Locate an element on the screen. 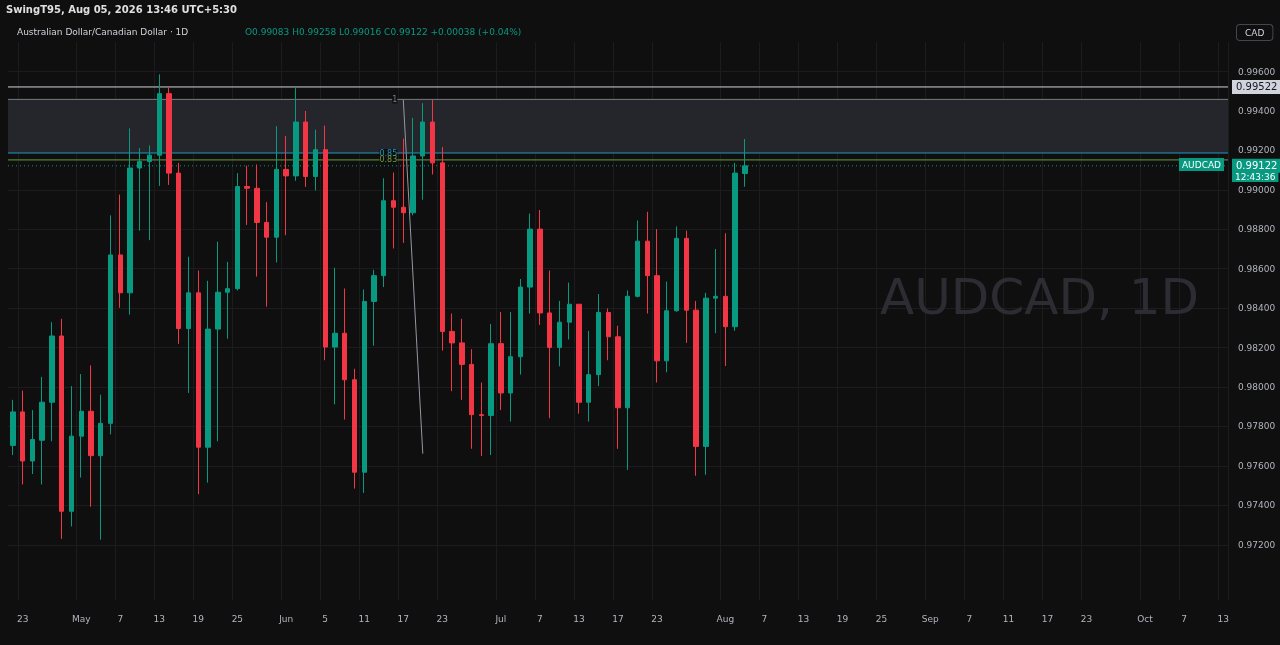 This screenshot has height=645, width=1280. chart-title: Australian Dollar/Canadian Dollar · 1D is located at coordinates (103, 31).